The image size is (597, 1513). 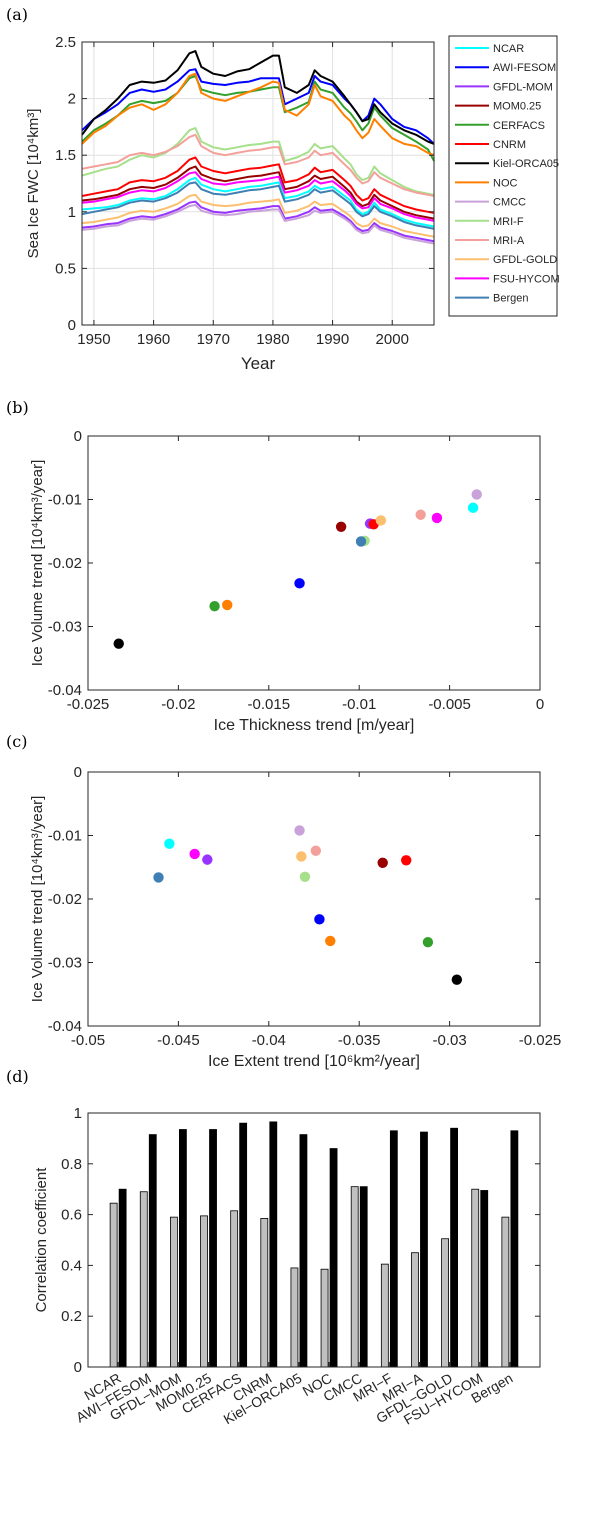 I want to click on y-tick-label: -0.04, so click(x=65, y=690).